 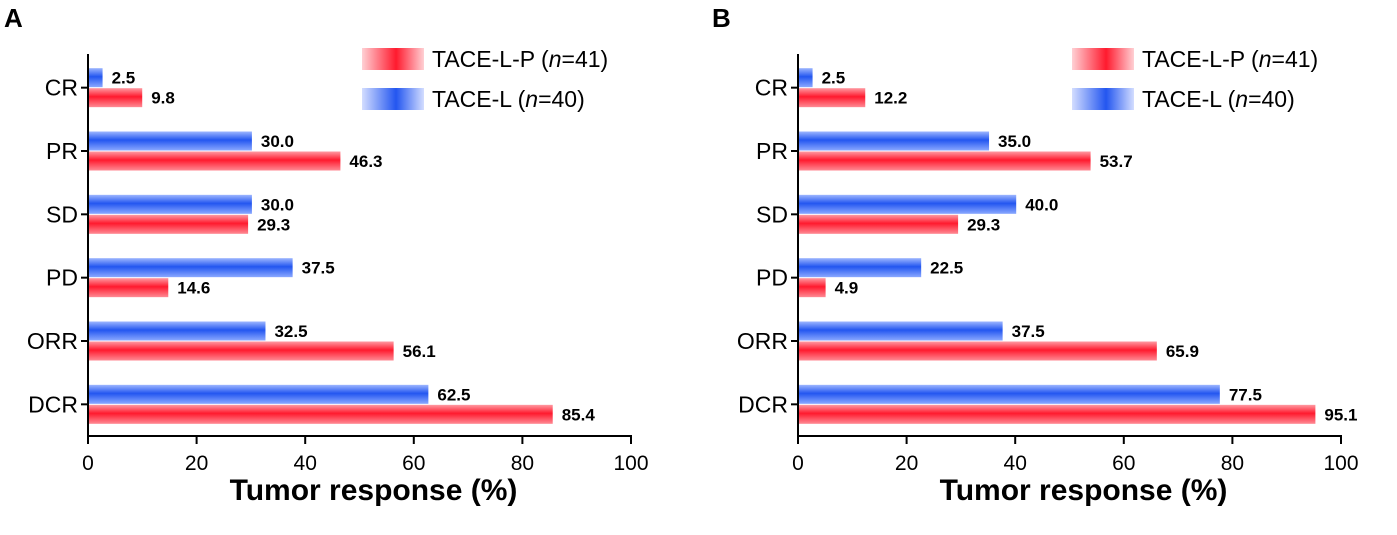 I want to click on panel-a-x-tick-label: 60, so click(x=413, y=463).